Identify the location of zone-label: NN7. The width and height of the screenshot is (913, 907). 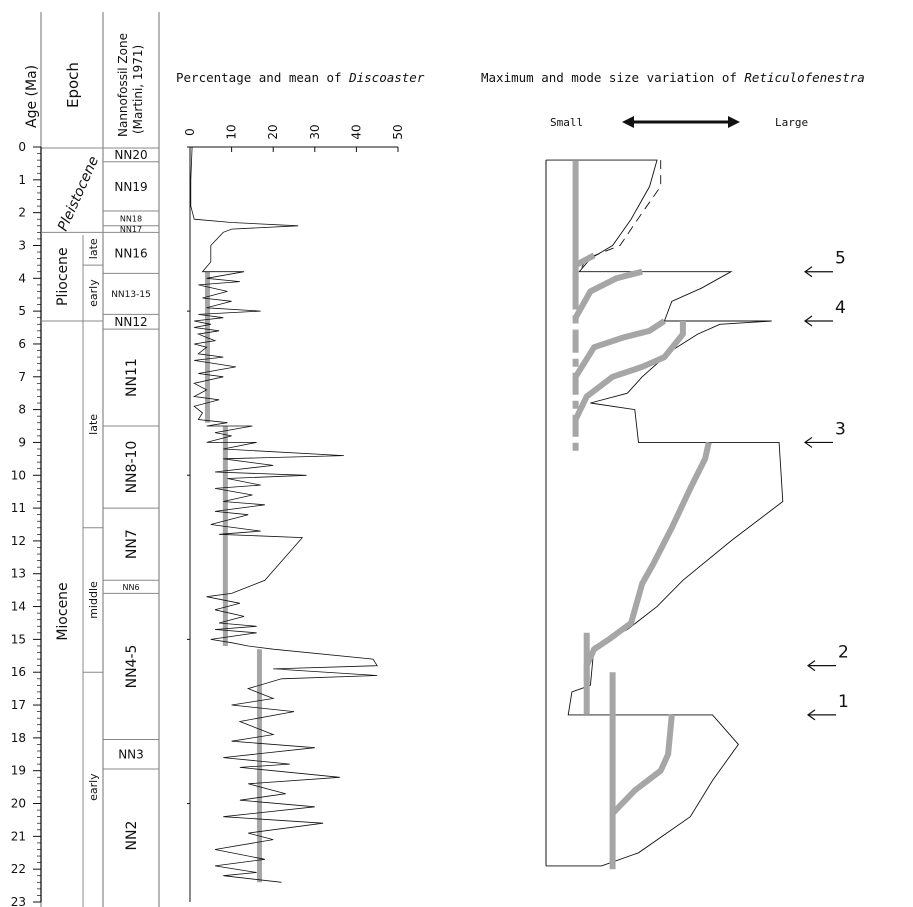
(132, 544).